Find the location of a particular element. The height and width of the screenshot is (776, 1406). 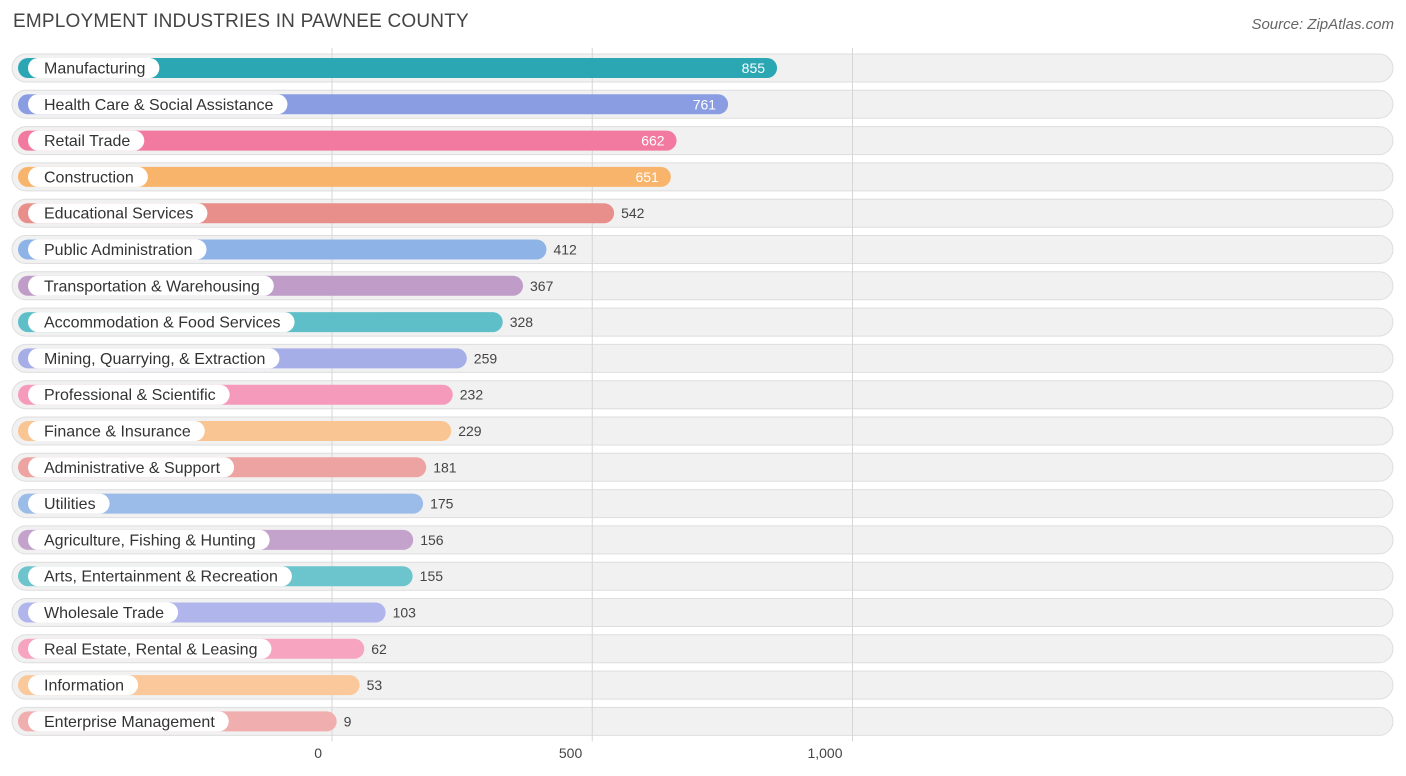

category-label: Wholesale Trade is located at coordinates (104, 613).